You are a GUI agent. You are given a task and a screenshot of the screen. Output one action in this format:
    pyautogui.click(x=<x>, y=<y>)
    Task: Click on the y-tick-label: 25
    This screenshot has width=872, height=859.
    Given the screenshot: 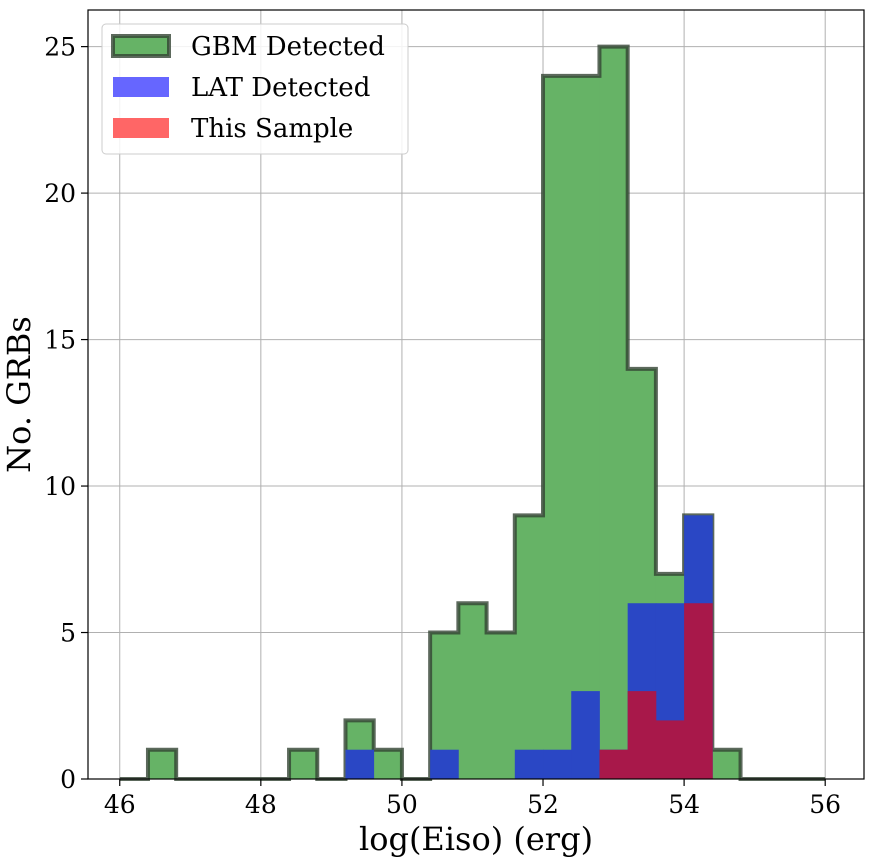 What is the action you would take?
    pyautogui.click(x=60, y=47)
    